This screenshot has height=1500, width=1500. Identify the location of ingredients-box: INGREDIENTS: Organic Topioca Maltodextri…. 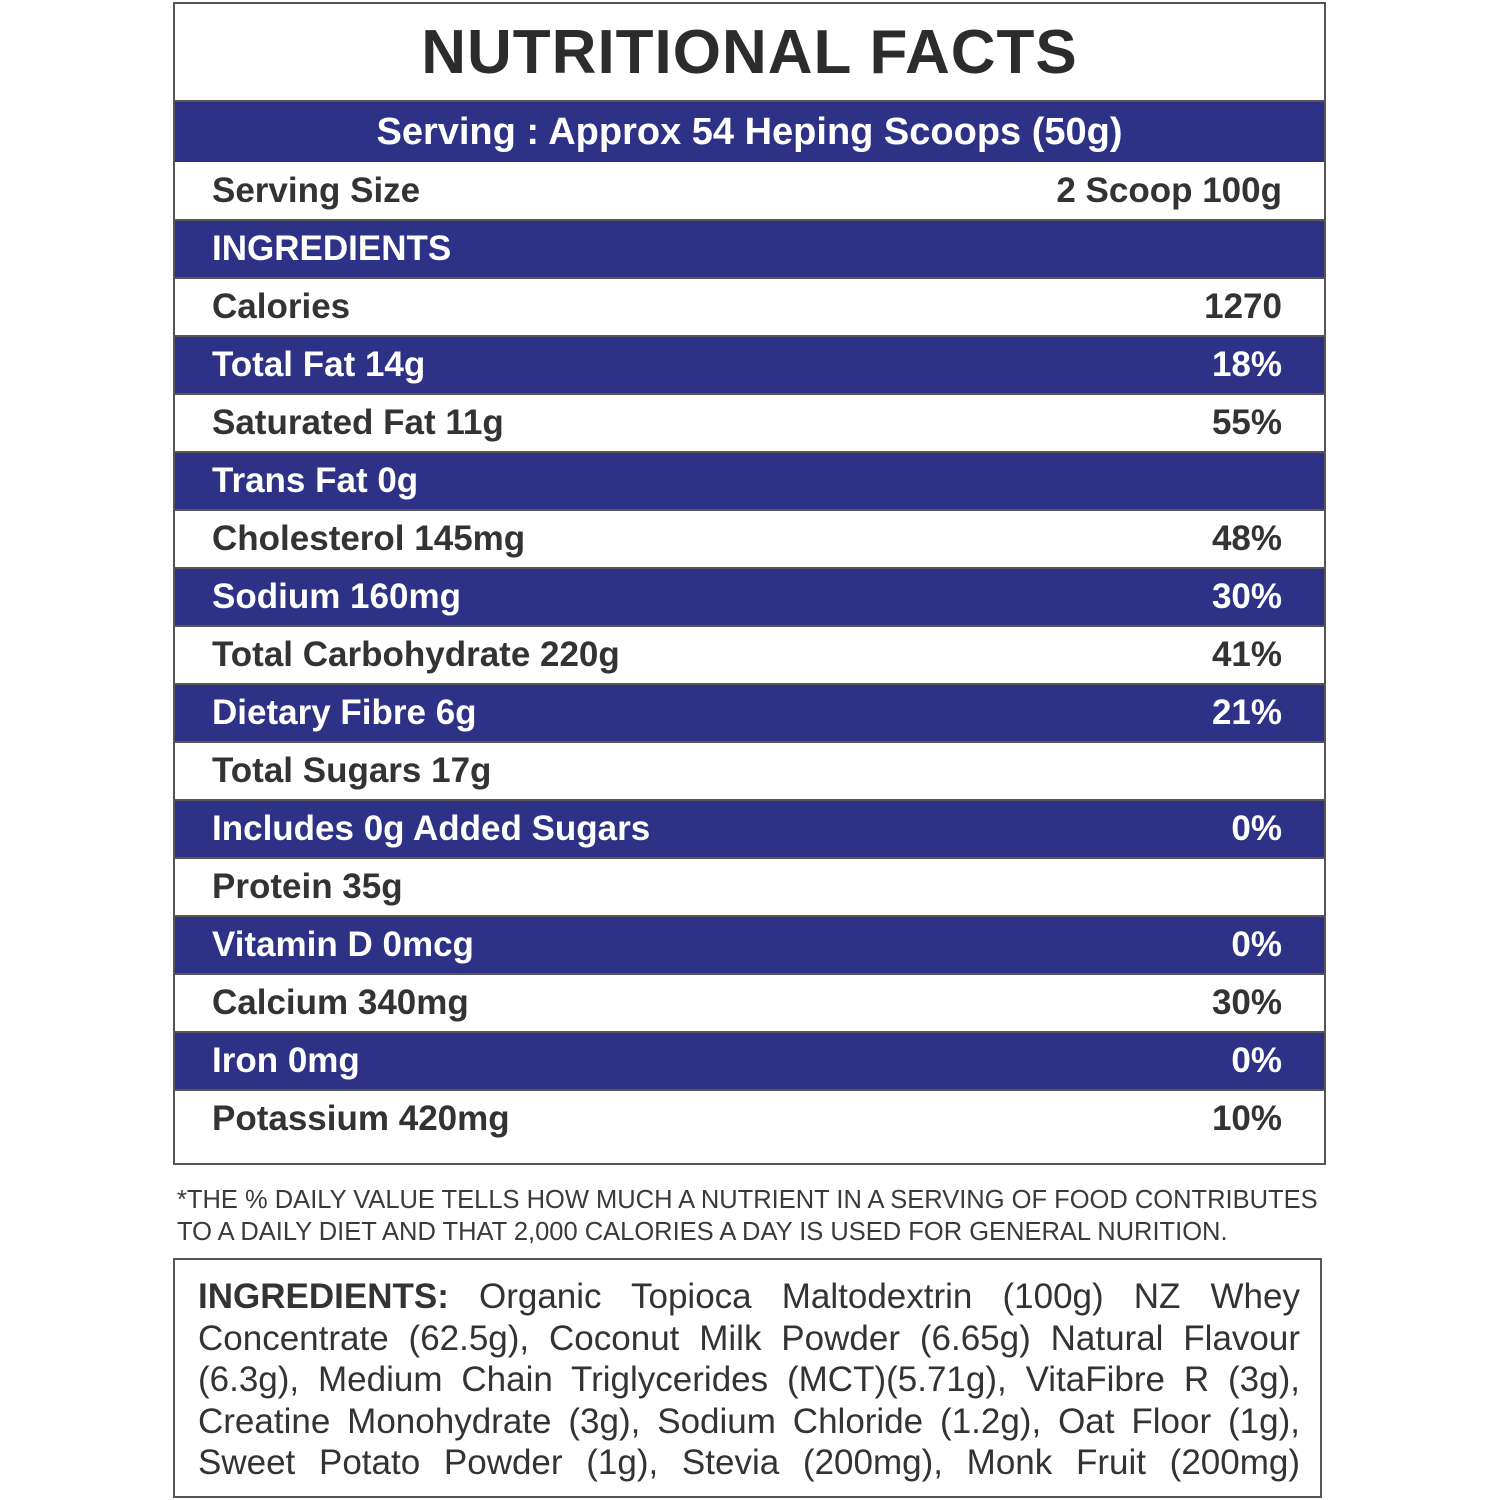
(747, 1378).